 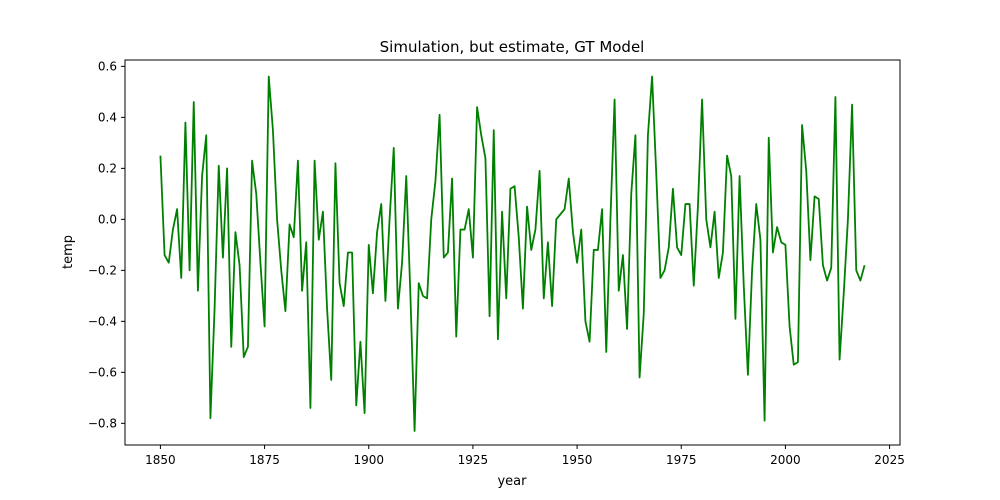 I want to click on y-tick-label: −0.6, so click(x=102, y=372).